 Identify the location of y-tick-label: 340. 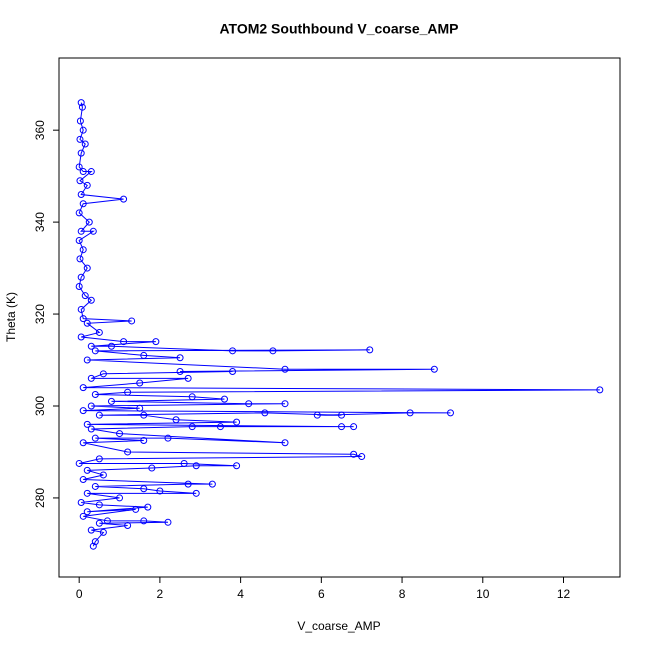
(40, 222).